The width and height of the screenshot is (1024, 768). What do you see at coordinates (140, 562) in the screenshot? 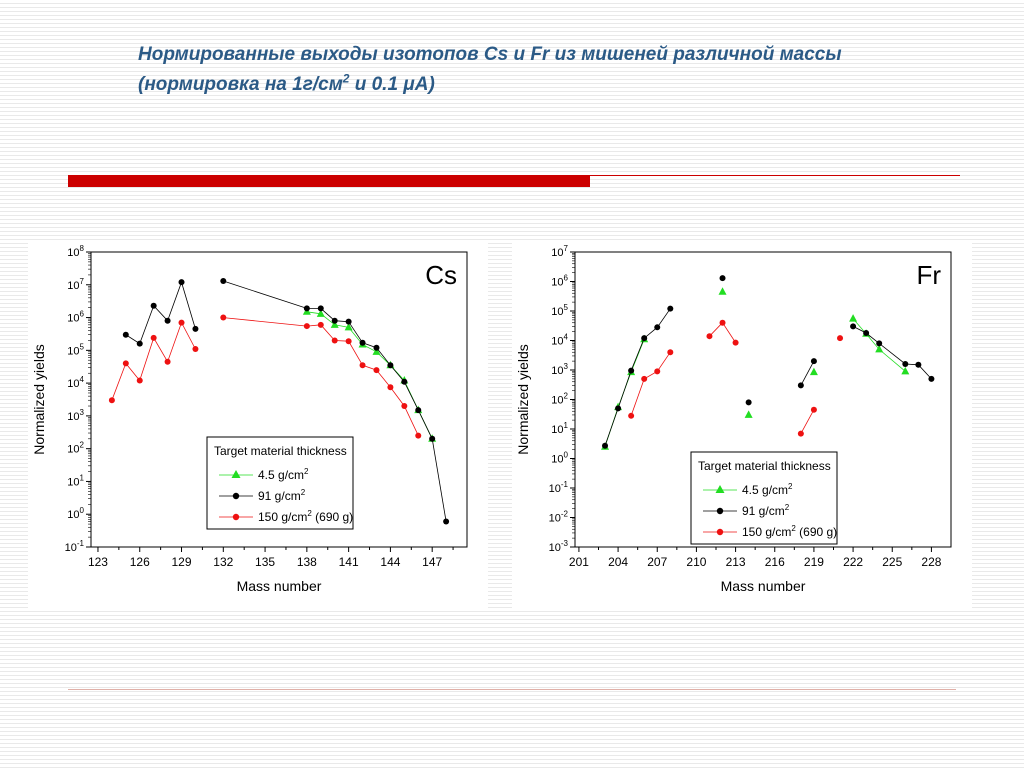
I see `x-tick-label: 126` at bounding box center [140, 562].